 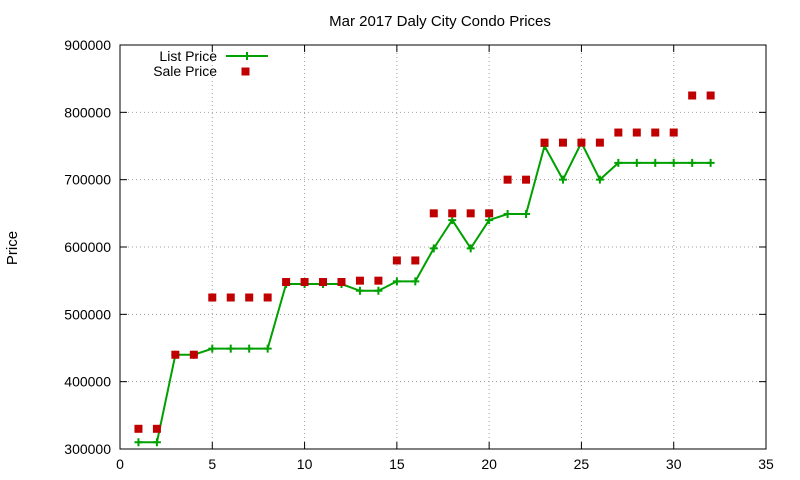 I want to click on y-tick-label: 800000, so click(x=87, y=112).